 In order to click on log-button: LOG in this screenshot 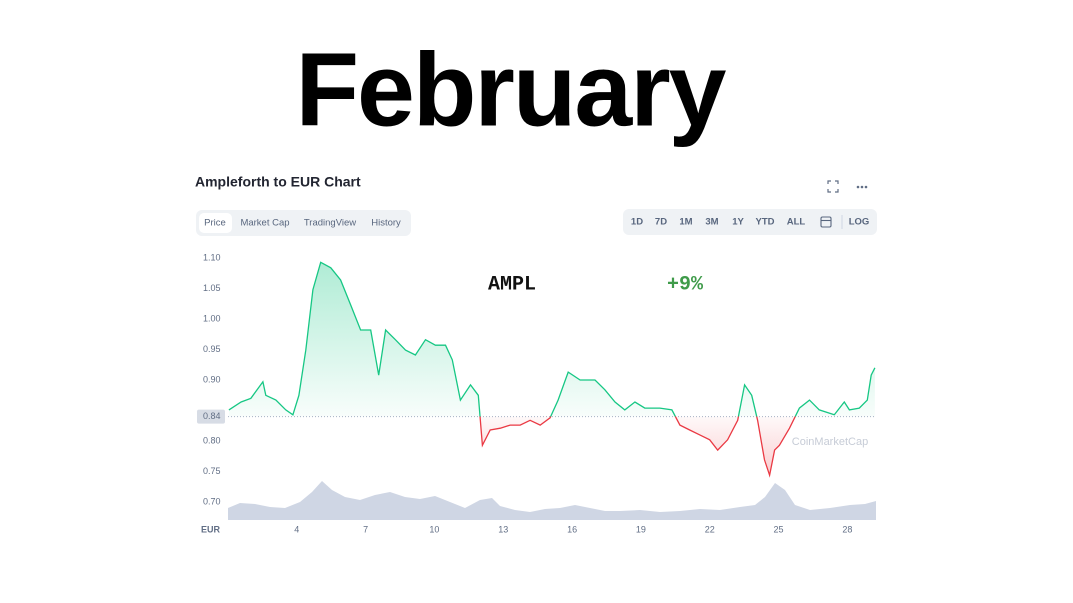, I will do `click(859, 222)`.